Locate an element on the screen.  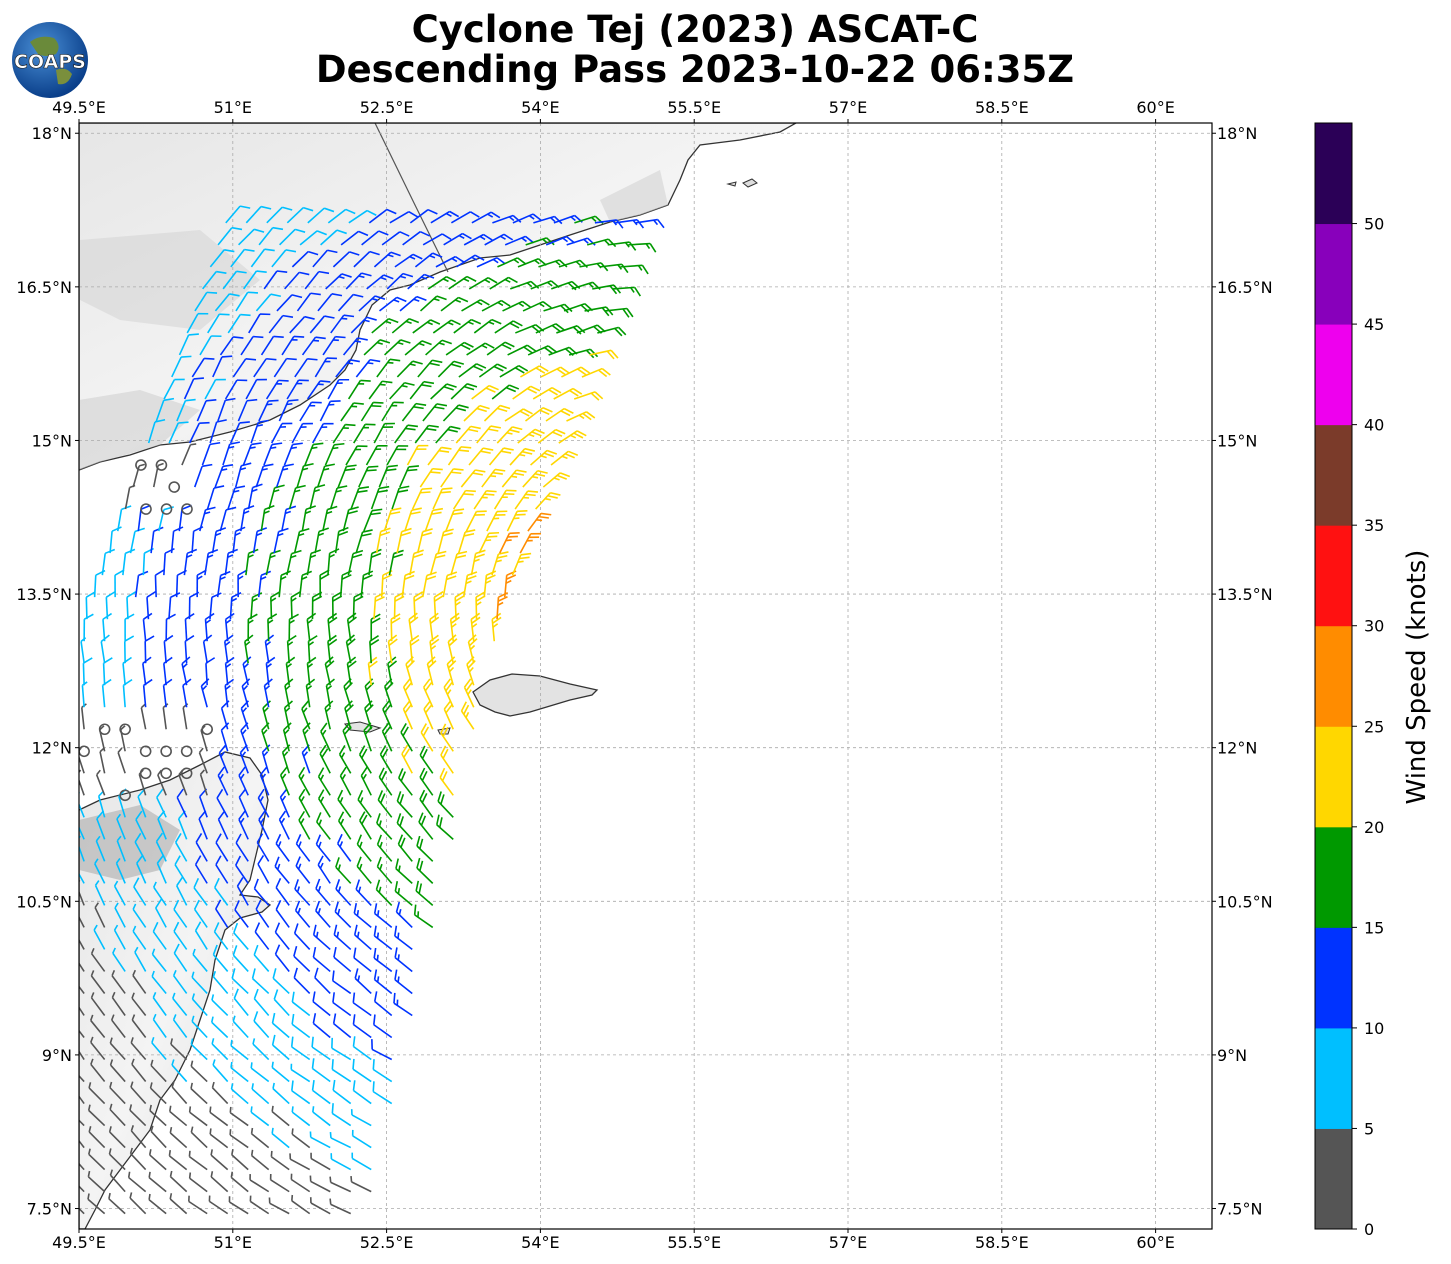
colorbar-tick-label: 5 is located at coordinates (1369, 1128).